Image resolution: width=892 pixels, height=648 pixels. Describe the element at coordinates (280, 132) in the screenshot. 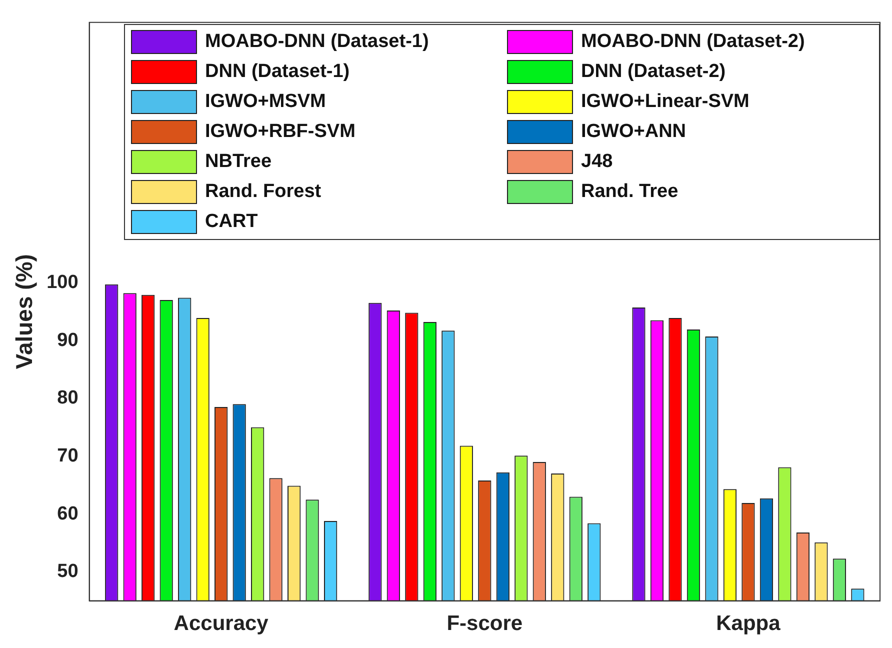

I see `legend-label: IGWO+RBF-SVM` at that location.